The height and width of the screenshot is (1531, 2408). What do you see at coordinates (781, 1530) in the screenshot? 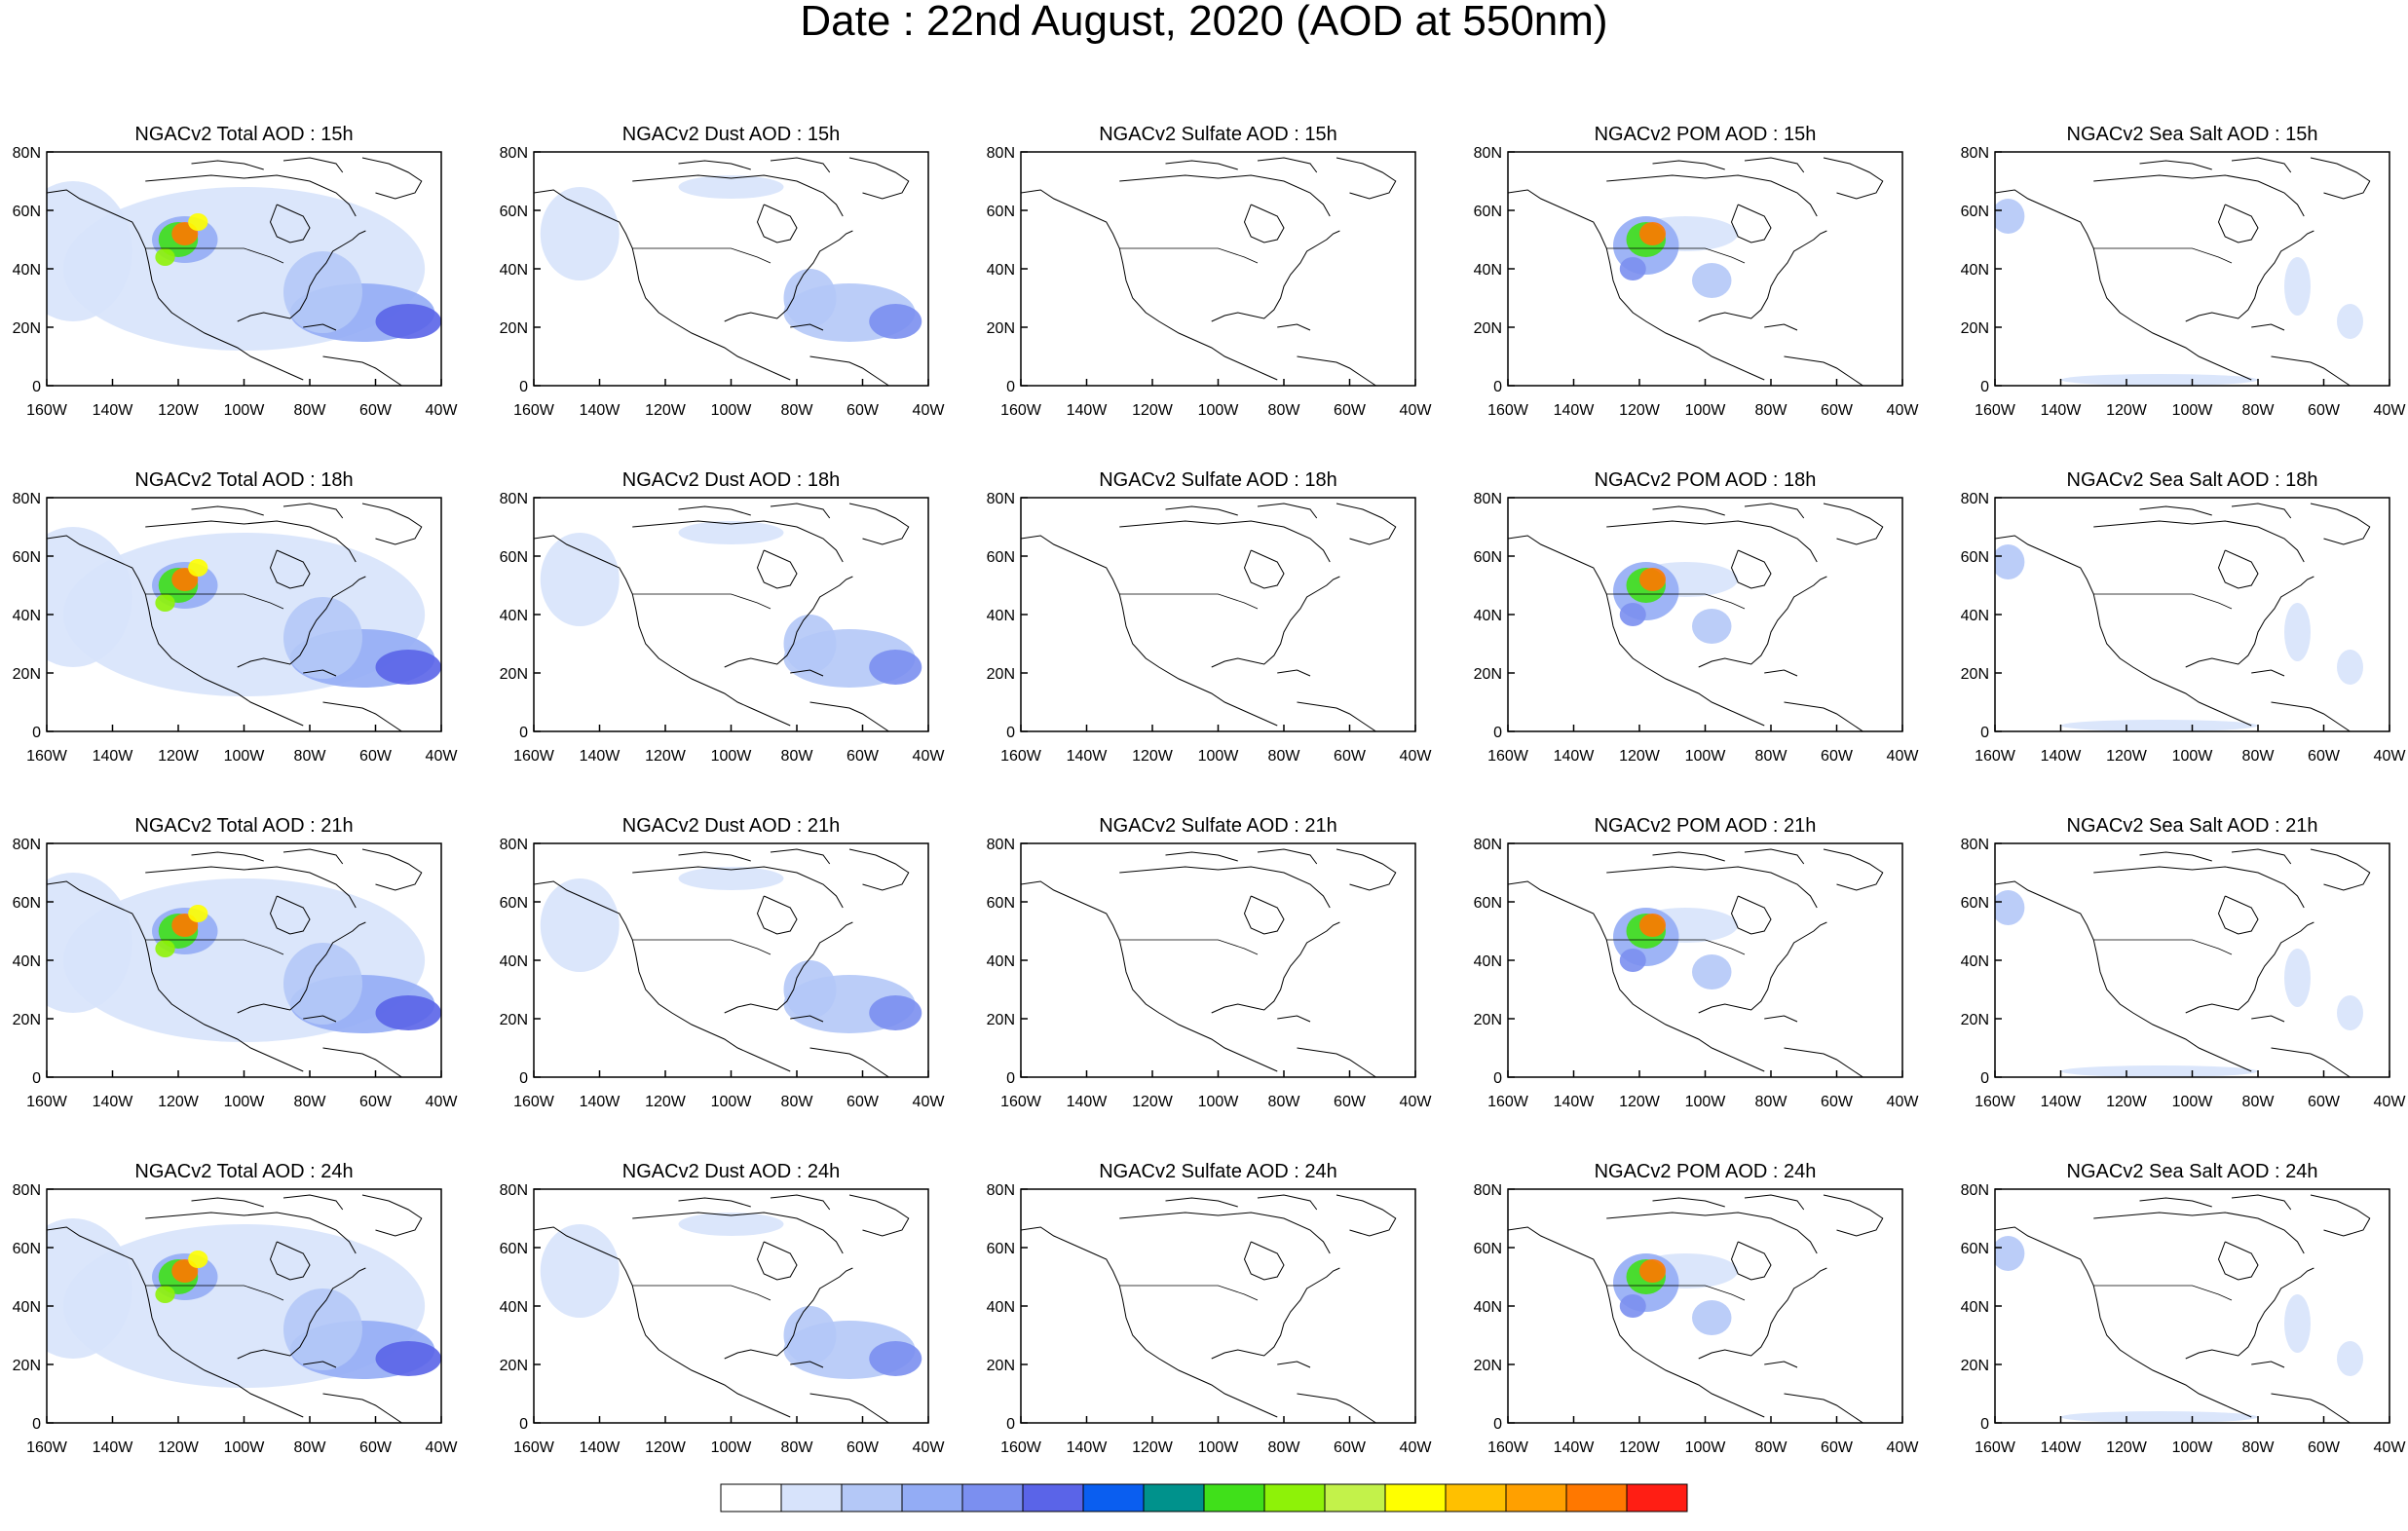
I see `colorbar-label: 0.05` at bounding box center [781, 1530].